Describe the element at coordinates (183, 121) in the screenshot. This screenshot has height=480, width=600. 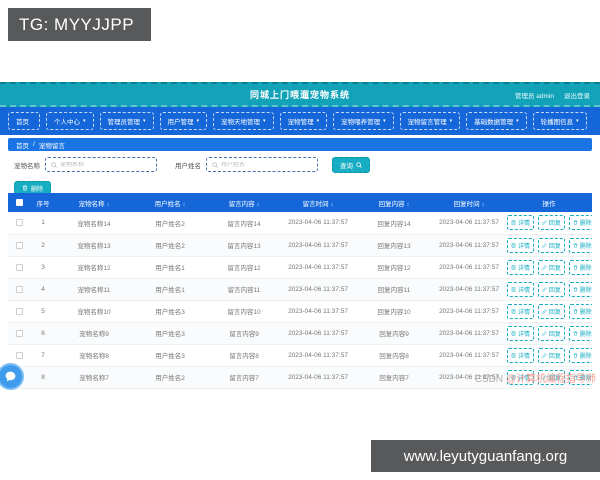
I see `nav-item: 用户管理 ▾` at that location.